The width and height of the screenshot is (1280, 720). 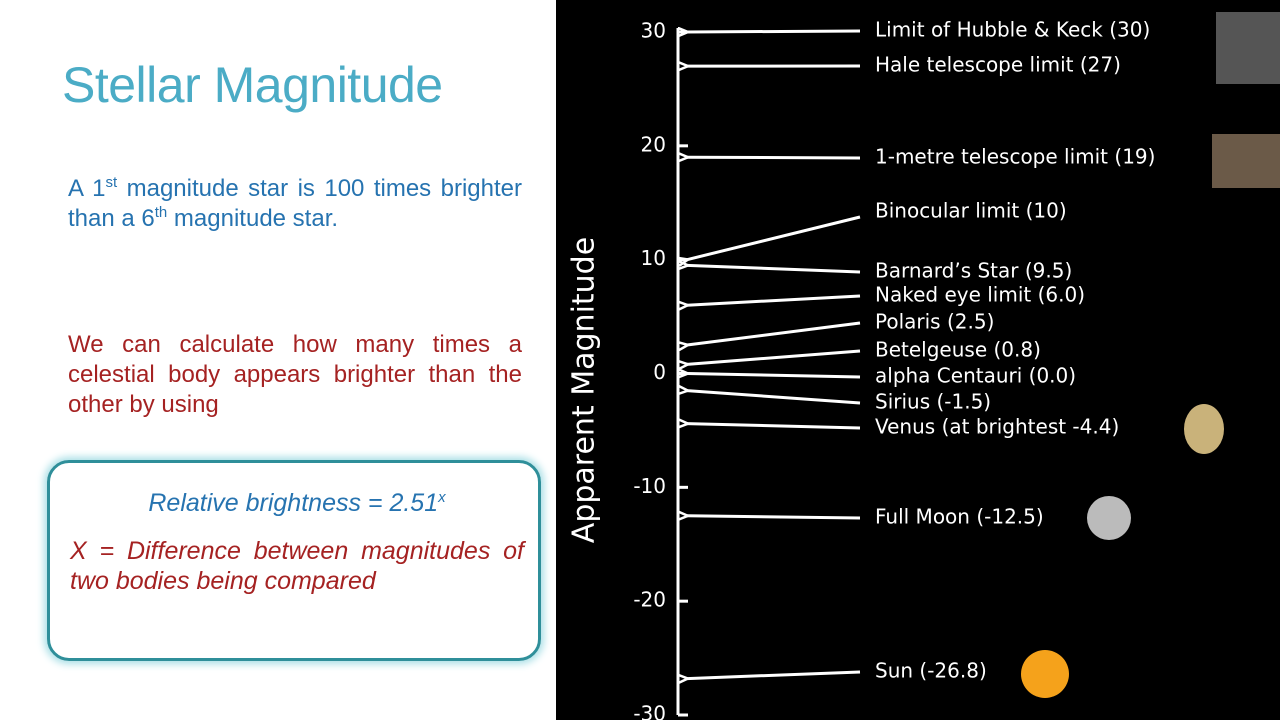 What do you see at coordinates (653, 258) in the screenshot?
I see `tick-label: 10` at bounding box center [653, 258].